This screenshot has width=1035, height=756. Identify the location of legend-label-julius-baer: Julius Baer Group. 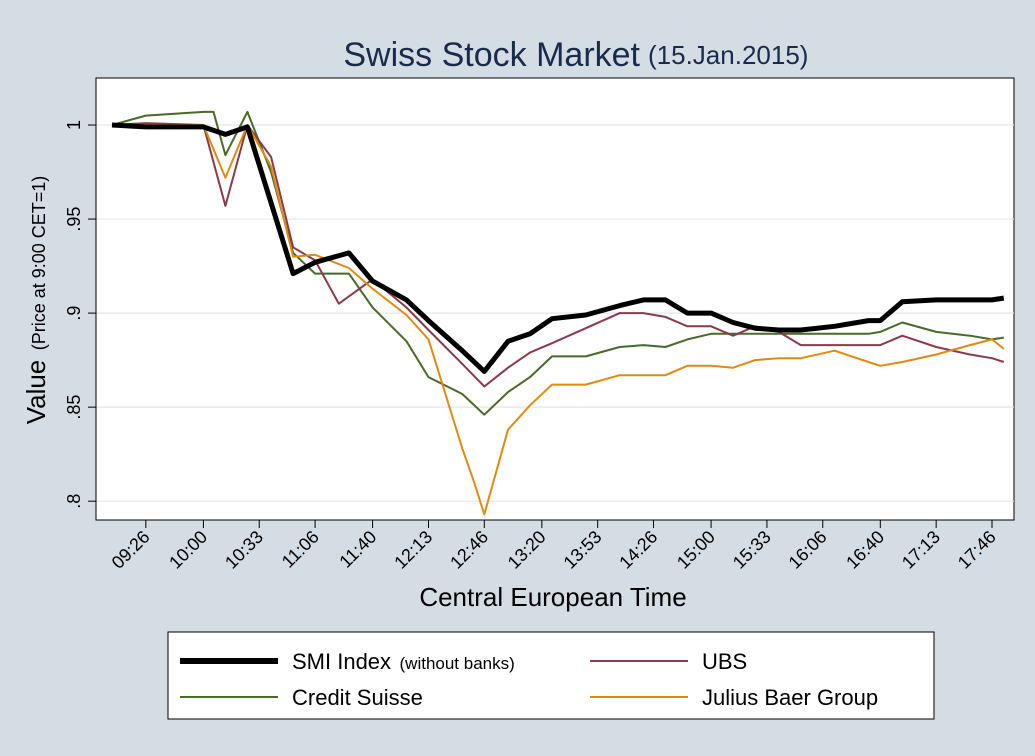
(790, 697).